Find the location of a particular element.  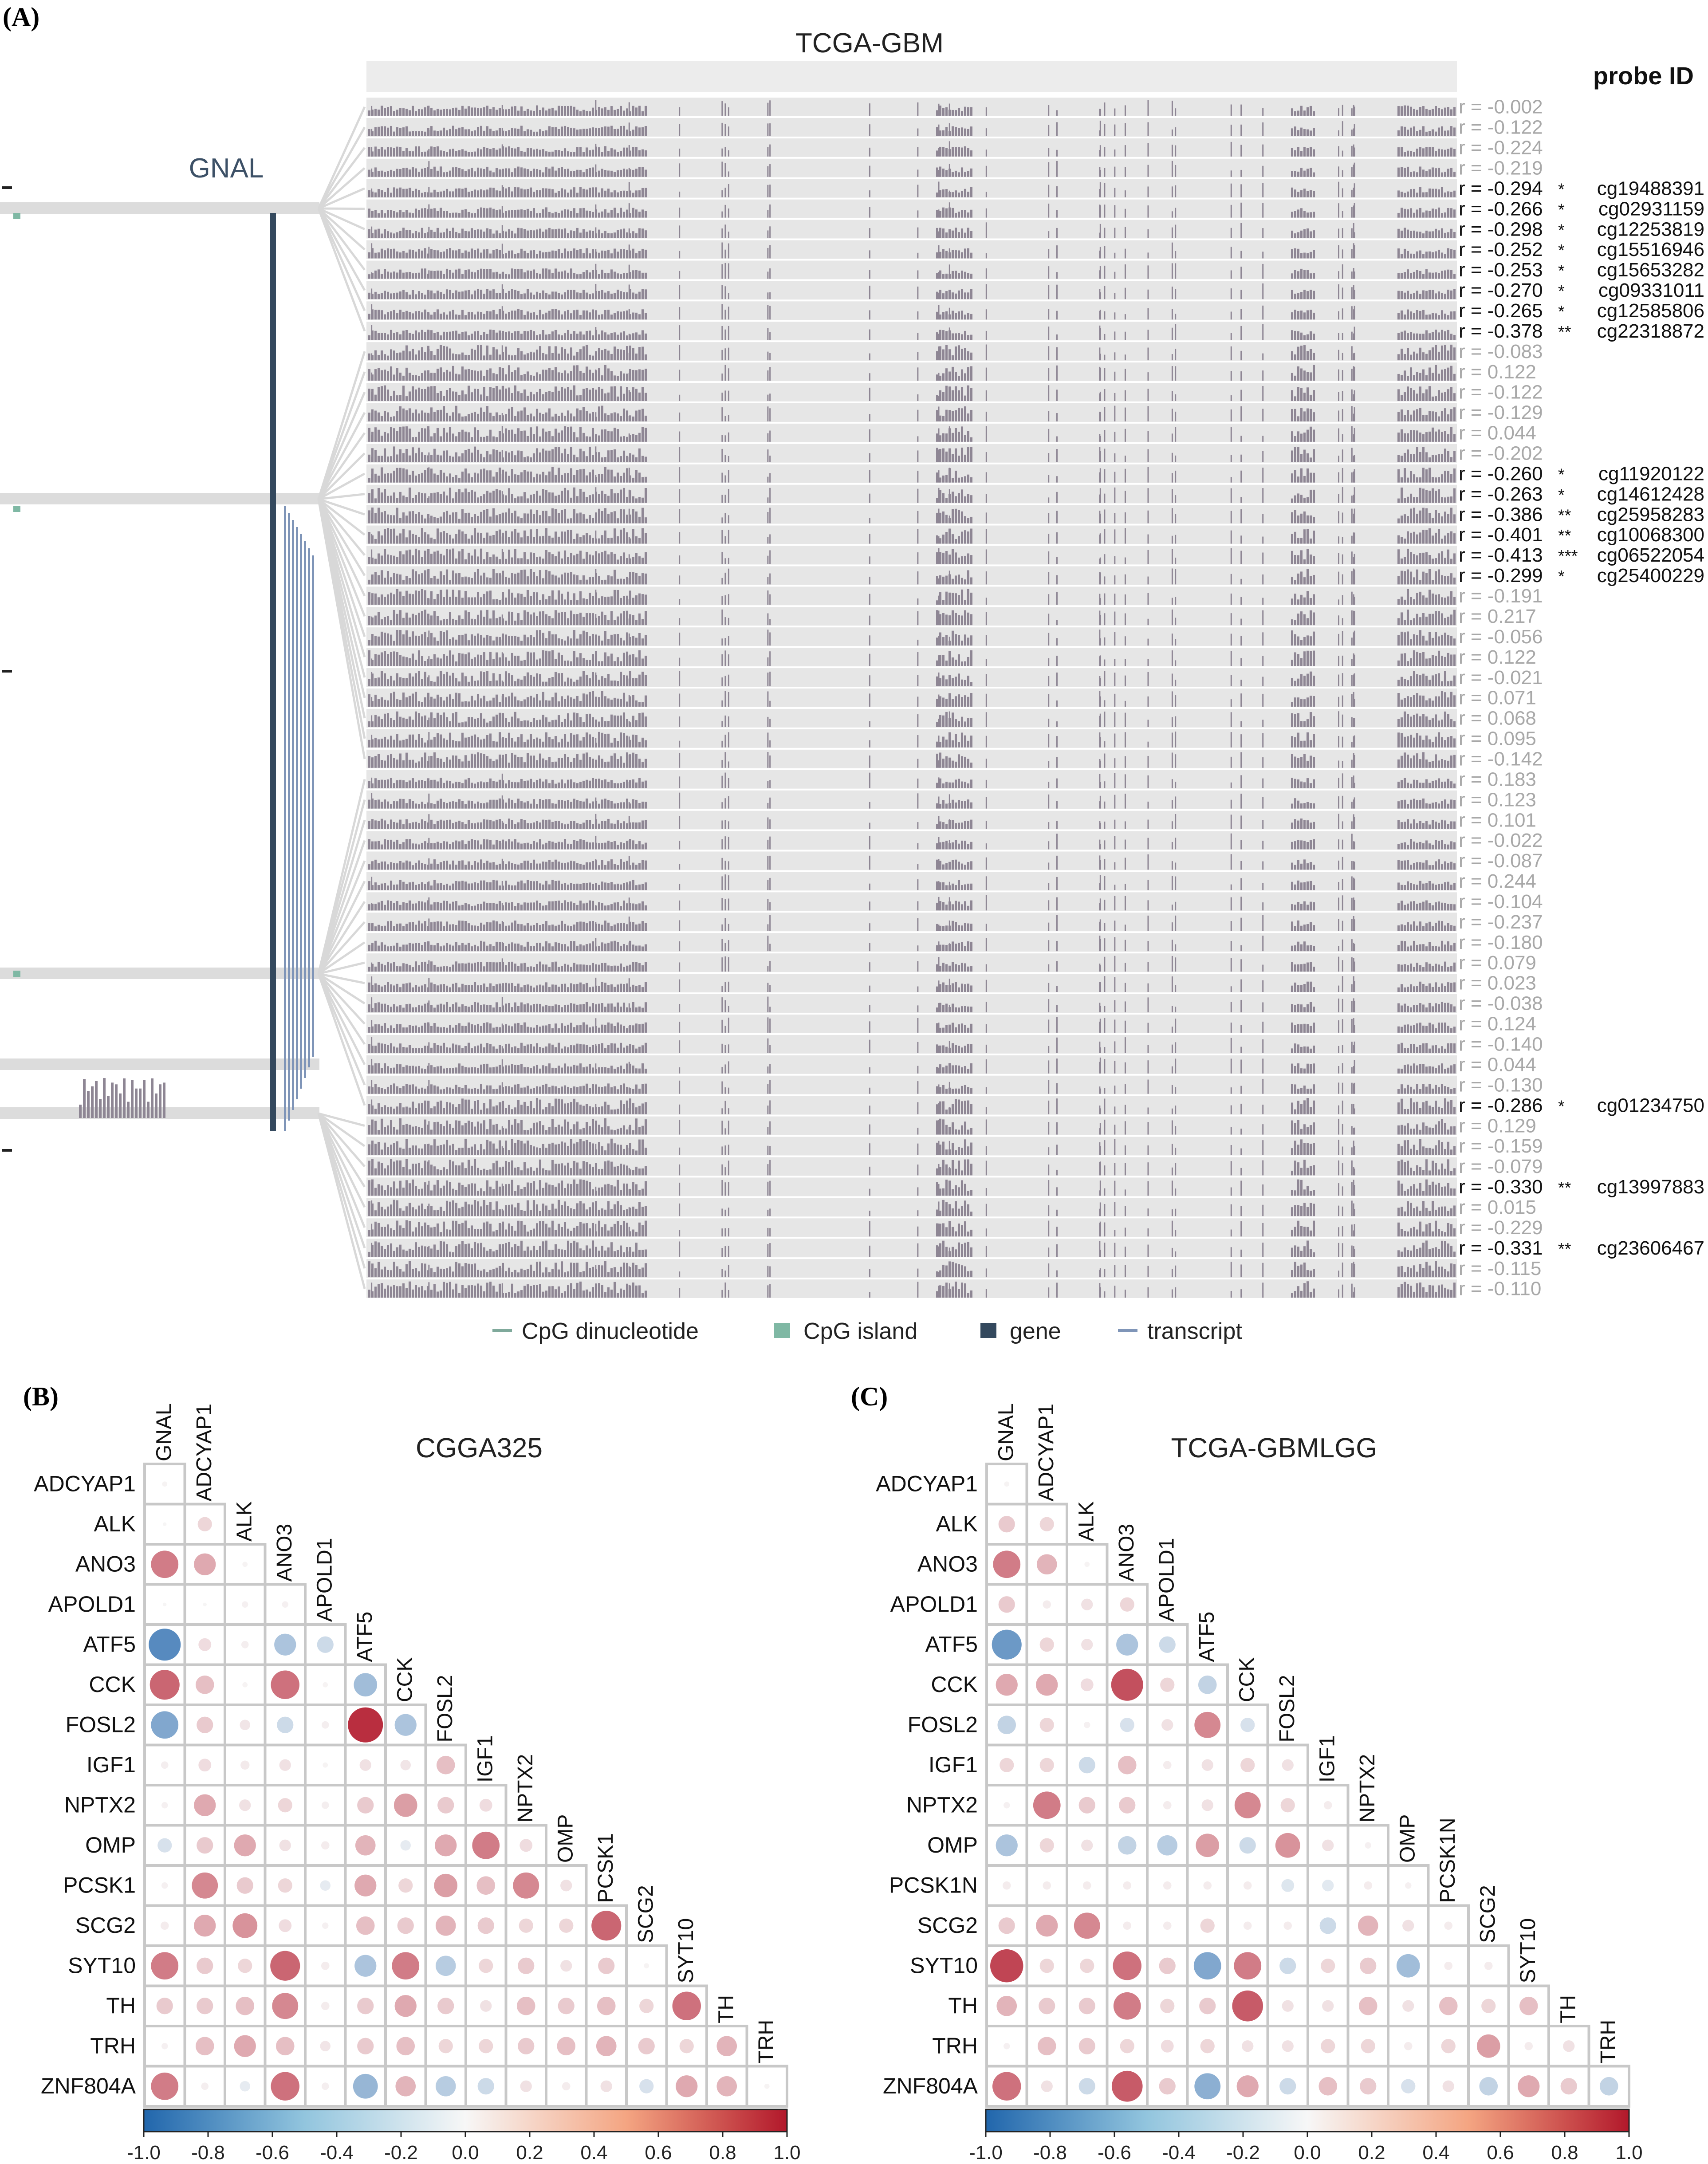

connector-line is located at coordinates (341, 446).